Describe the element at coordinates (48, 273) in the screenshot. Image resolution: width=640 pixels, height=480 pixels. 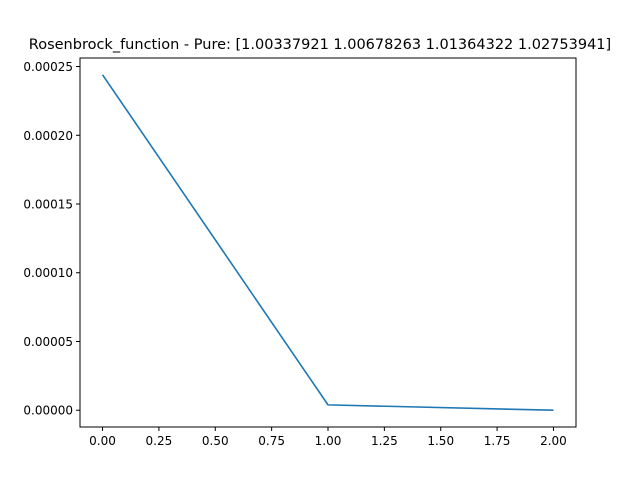
I see `y-tick-label: 0.00010` at that location.